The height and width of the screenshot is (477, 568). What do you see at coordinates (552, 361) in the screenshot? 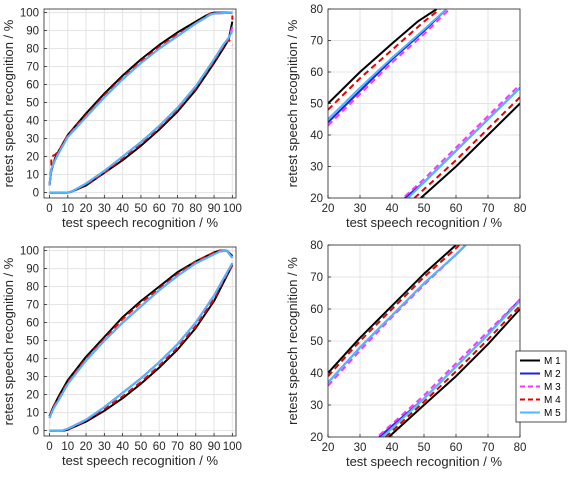
I see `legend-entry-m1: M 1` at bounding box center [552, 361].